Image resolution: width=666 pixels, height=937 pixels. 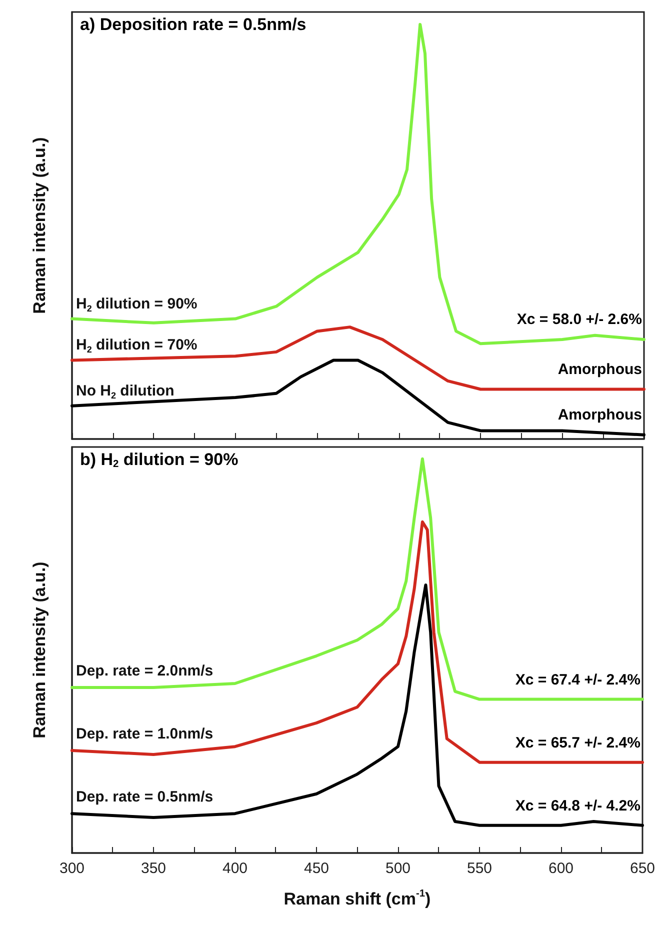 I want to click on x-tick-label: 300, so click(x=72, y=868).